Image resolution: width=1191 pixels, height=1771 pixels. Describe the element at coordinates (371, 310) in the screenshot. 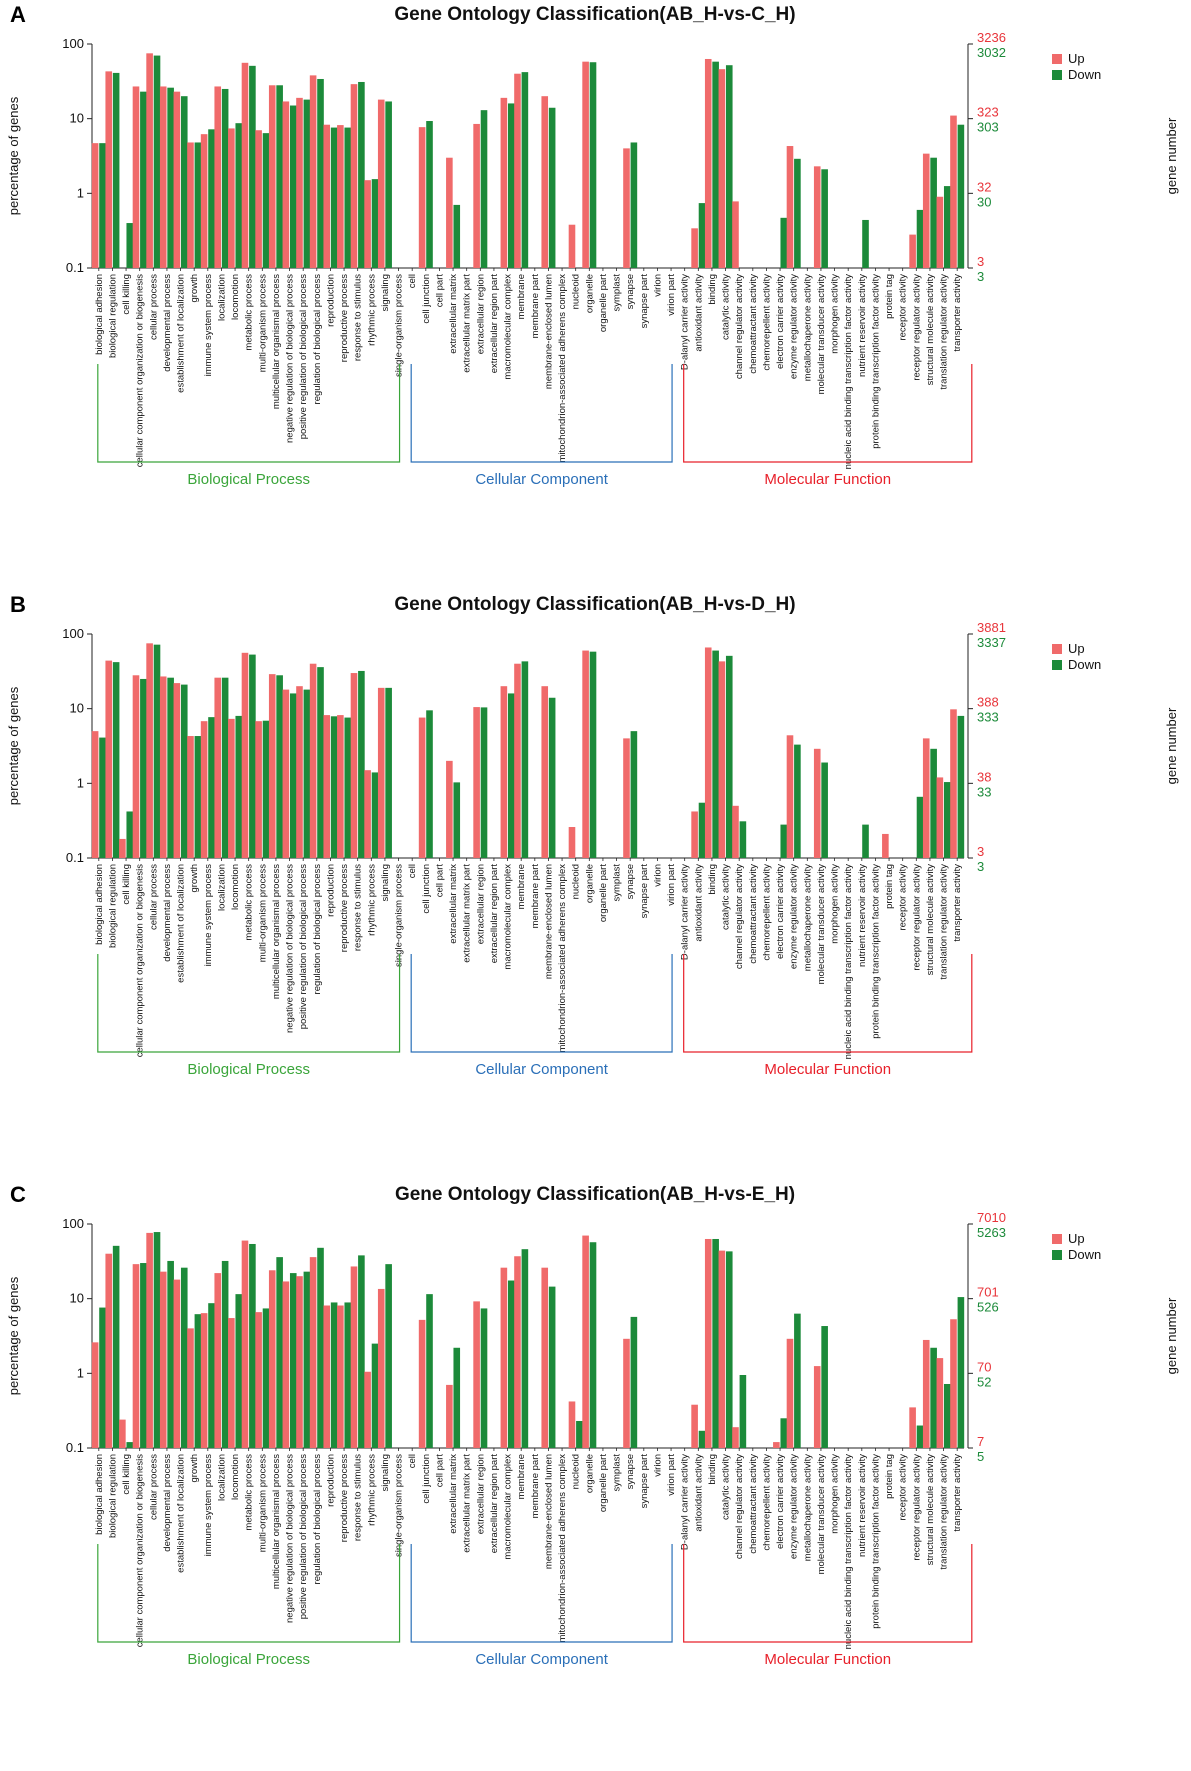

I see `x-tick-label: rhythmic process` at that location.